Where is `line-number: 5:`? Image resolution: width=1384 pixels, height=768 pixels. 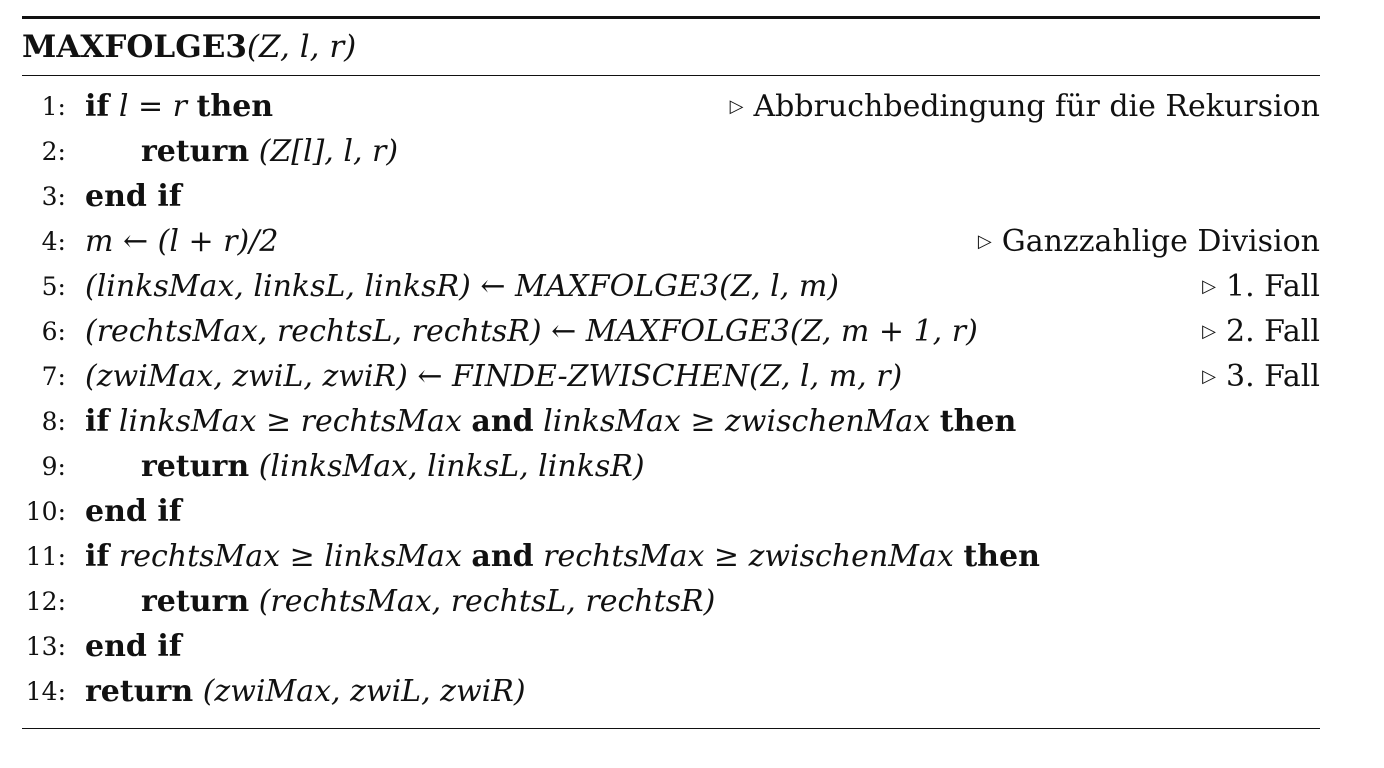
line-number: 5: is located at coordinates (53, 286).